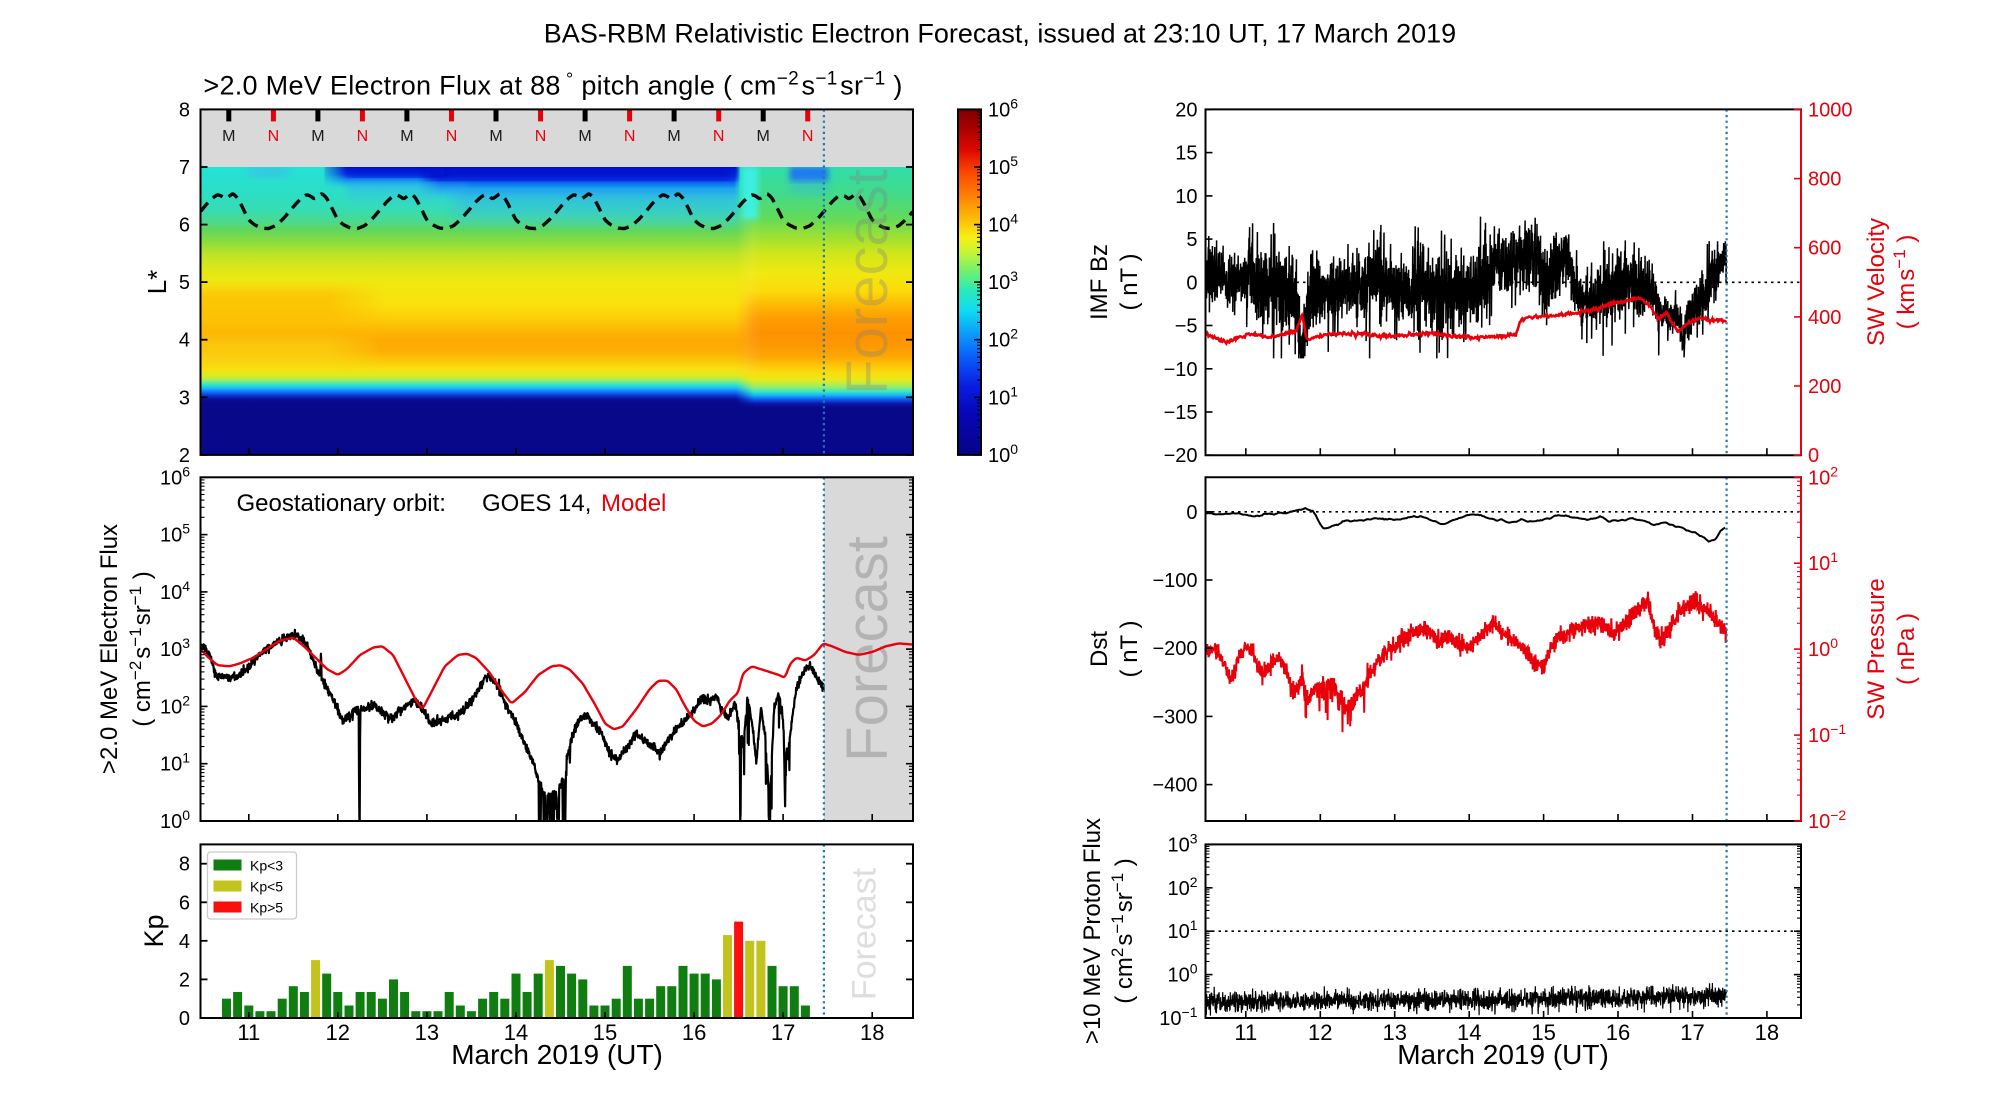 The width and height of the screenshot is (2000, 1100). I want to click on svg-text: −400, so click(1174, 786).